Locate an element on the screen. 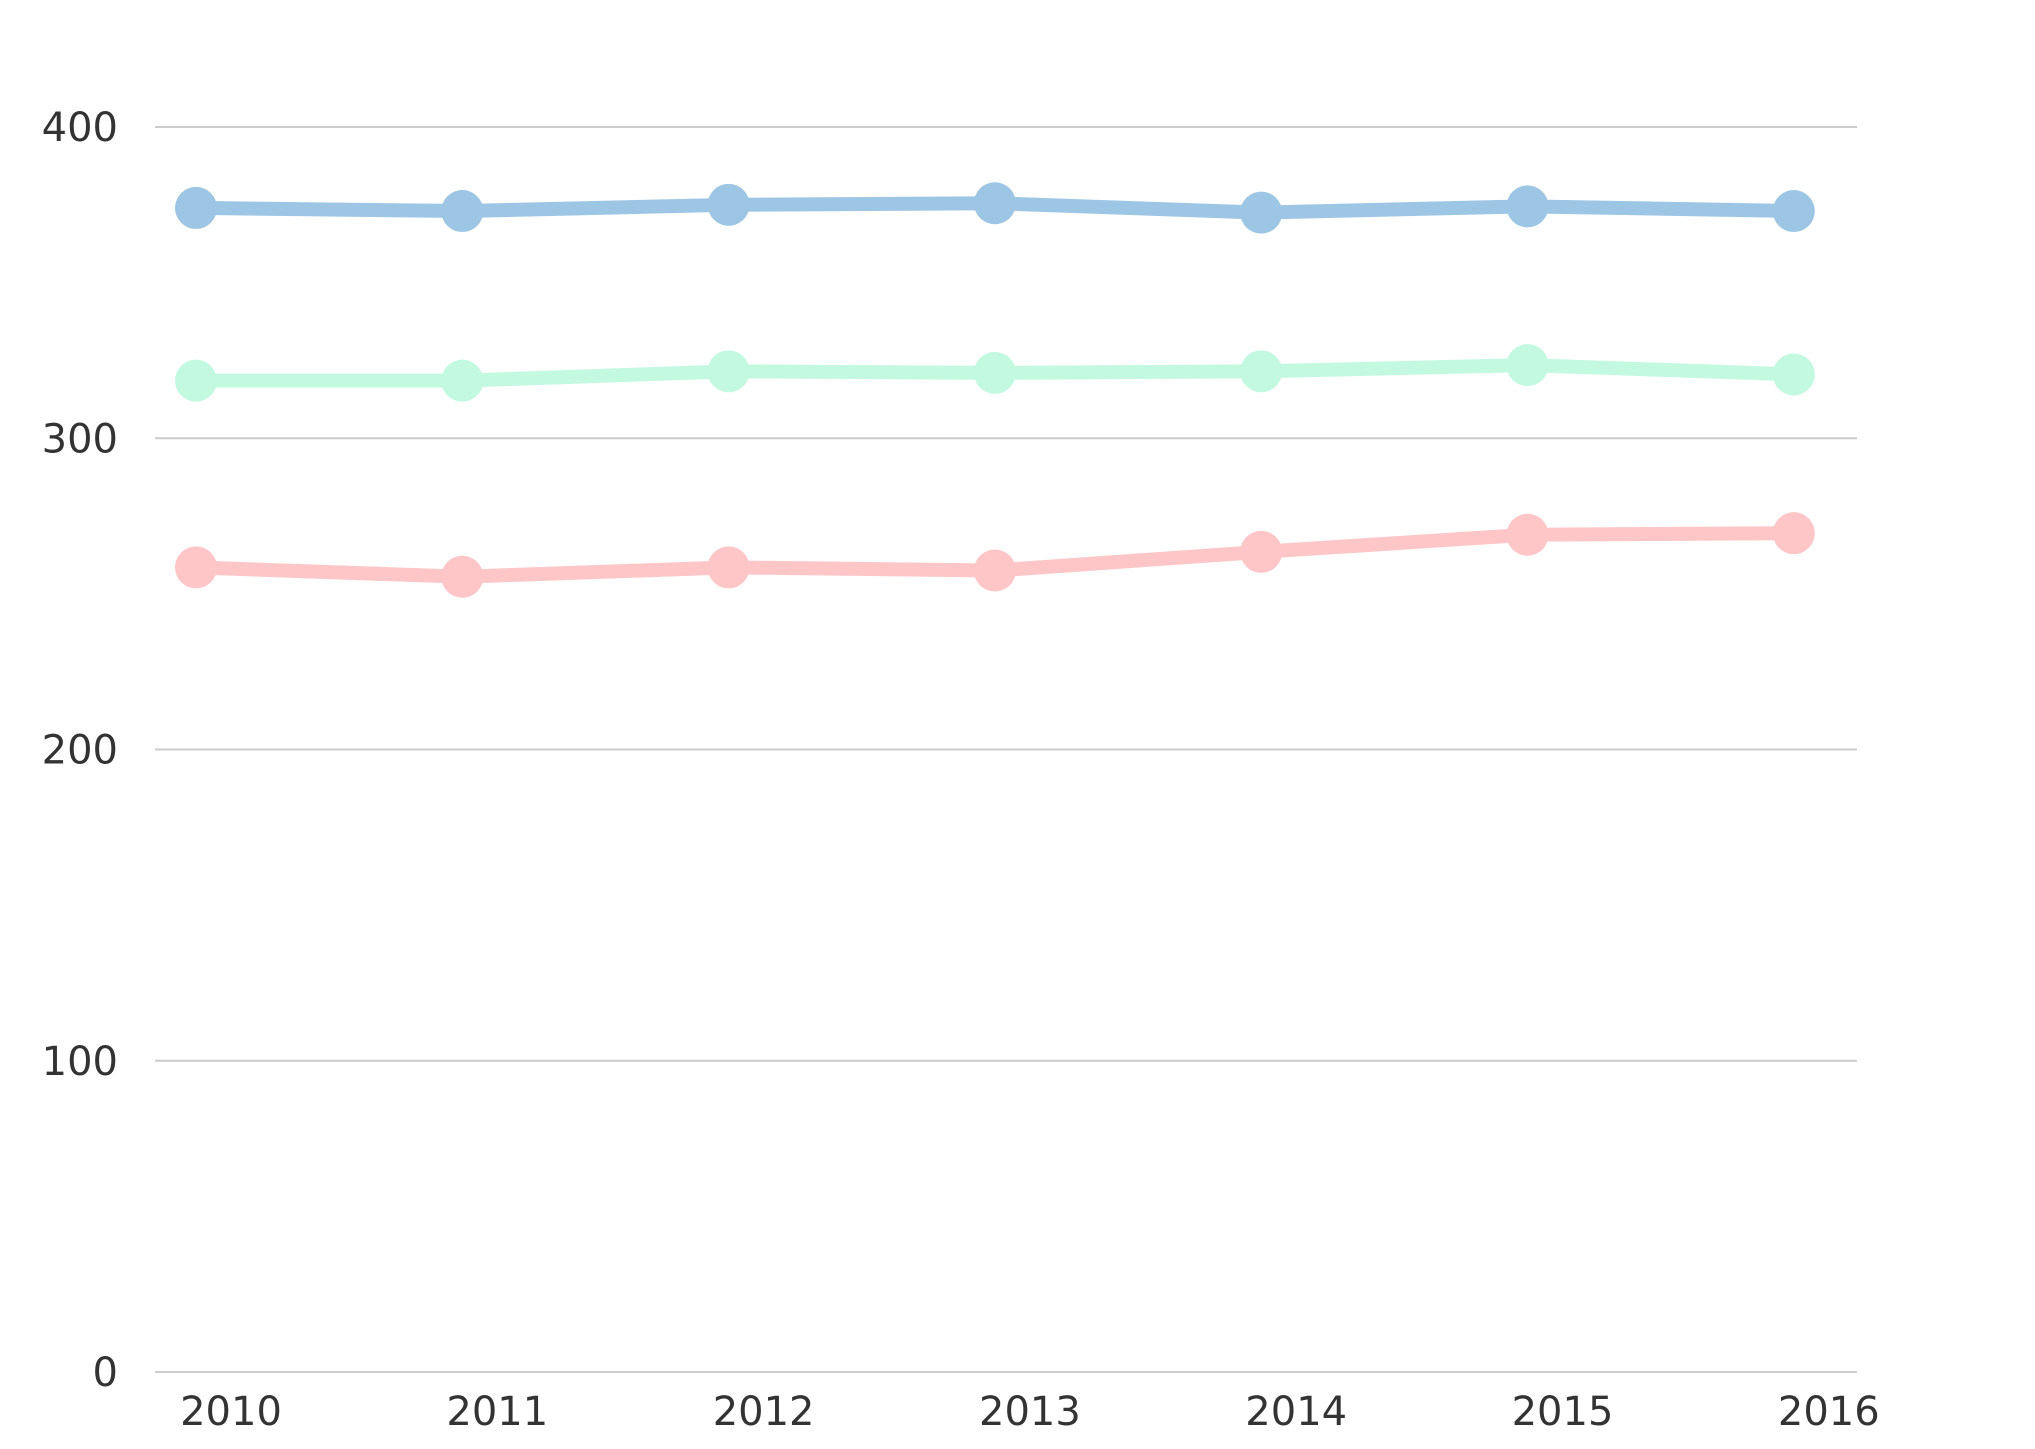 The height and width of the screenshot is (1449, 2035). y-tick-label: 0 is located at coordinates (105, 1373).